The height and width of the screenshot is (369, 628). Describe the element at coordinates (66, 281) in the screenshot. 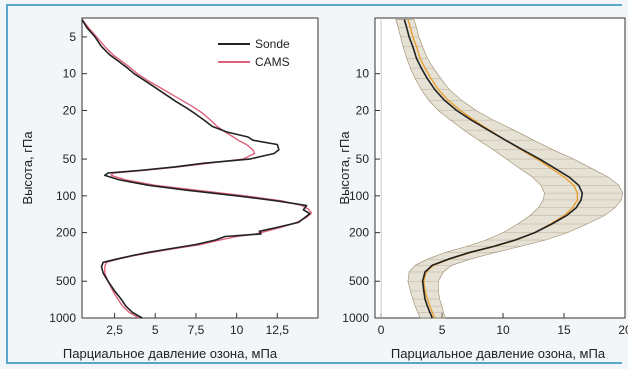

I see `left-y-tick-label: 500` at that location.